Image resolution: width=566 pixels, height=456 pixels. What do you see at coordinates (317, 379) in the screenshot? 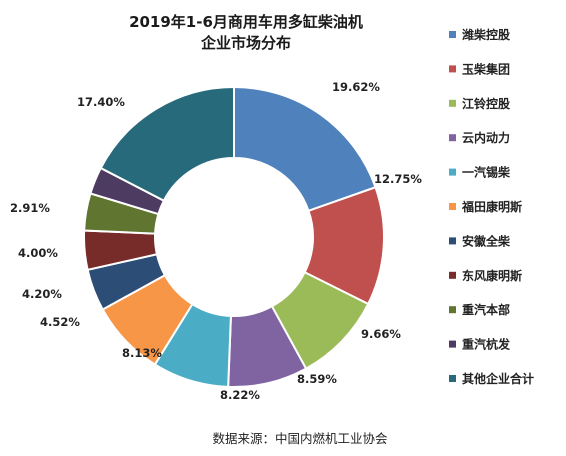
I see `slice-value-label-4: 8.59%` at bounding box center [317, 379].